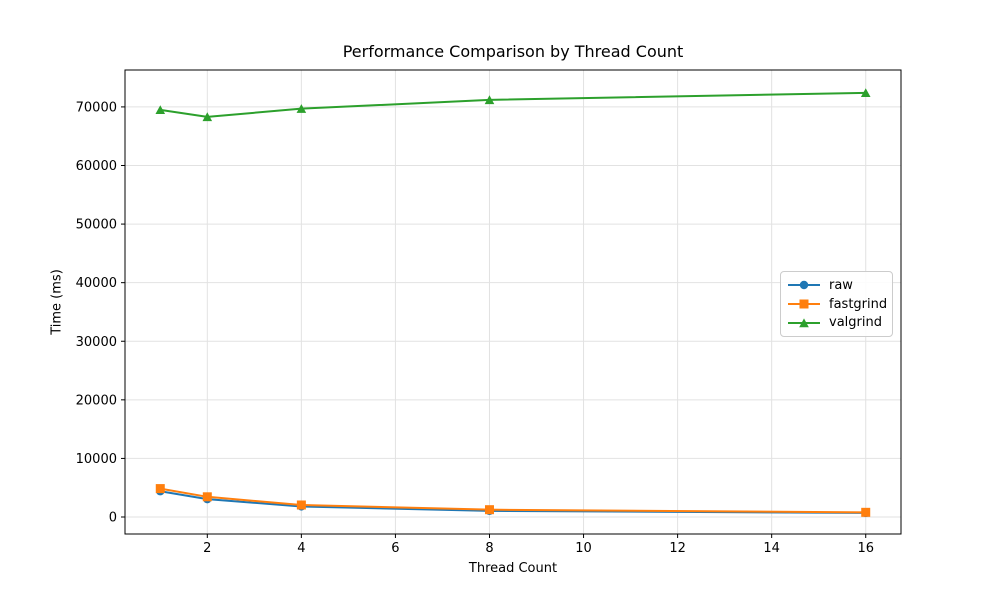 This screenshot has width=1000, height=600. What do you see at coordinates (301, 548) in the screenshot?
I see `x-tick-label: 4` at bounding box center [301, 548].